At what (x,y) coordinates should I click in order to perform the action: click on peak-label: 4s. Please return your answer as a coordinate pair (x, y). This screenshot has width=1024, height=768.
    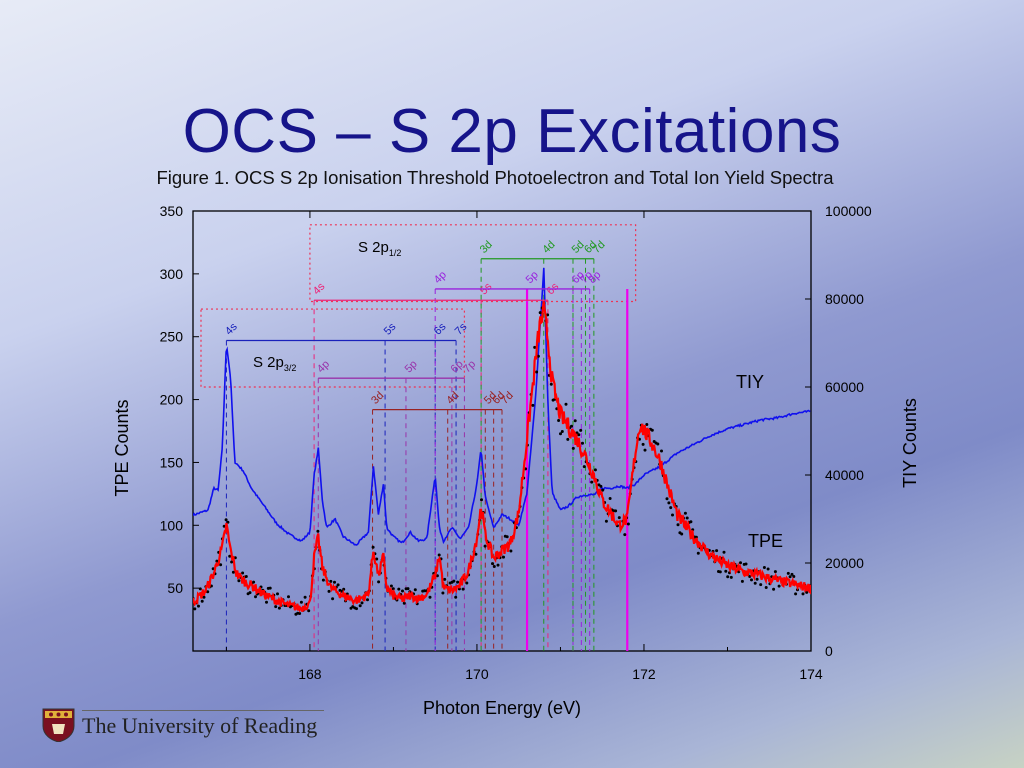
    Looking at the image, I should click on (319, 288).